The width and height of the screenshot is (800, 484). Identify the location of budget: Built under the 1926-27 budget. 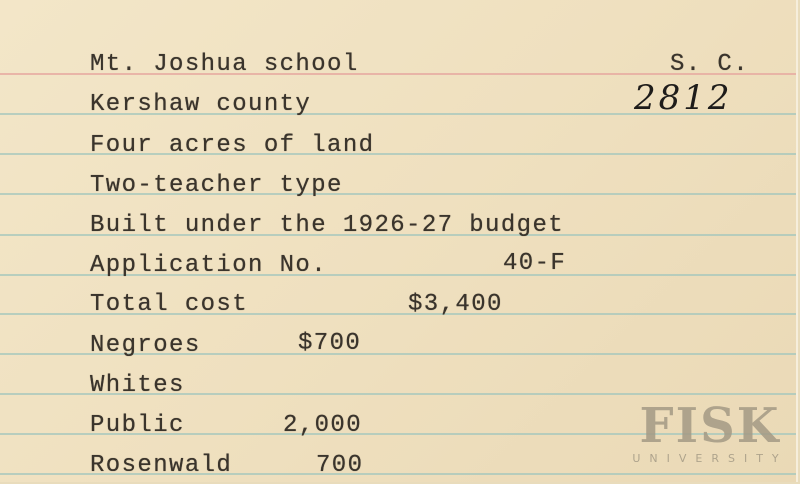
(327, 225).